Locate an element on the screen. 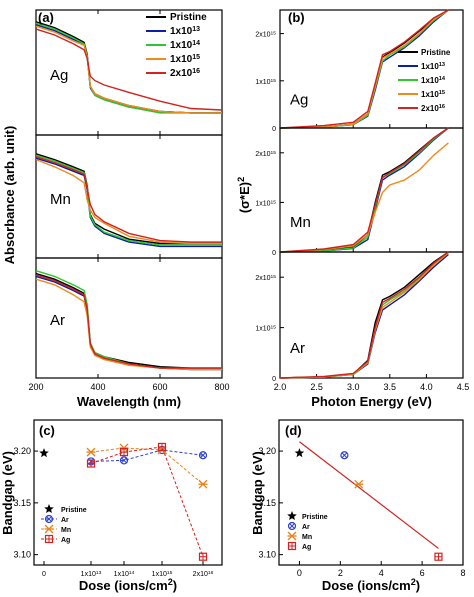 The image size is (474, 597). panel-c-xtick-label: 2x10¹⁶ is located at coordinates (203, 574).